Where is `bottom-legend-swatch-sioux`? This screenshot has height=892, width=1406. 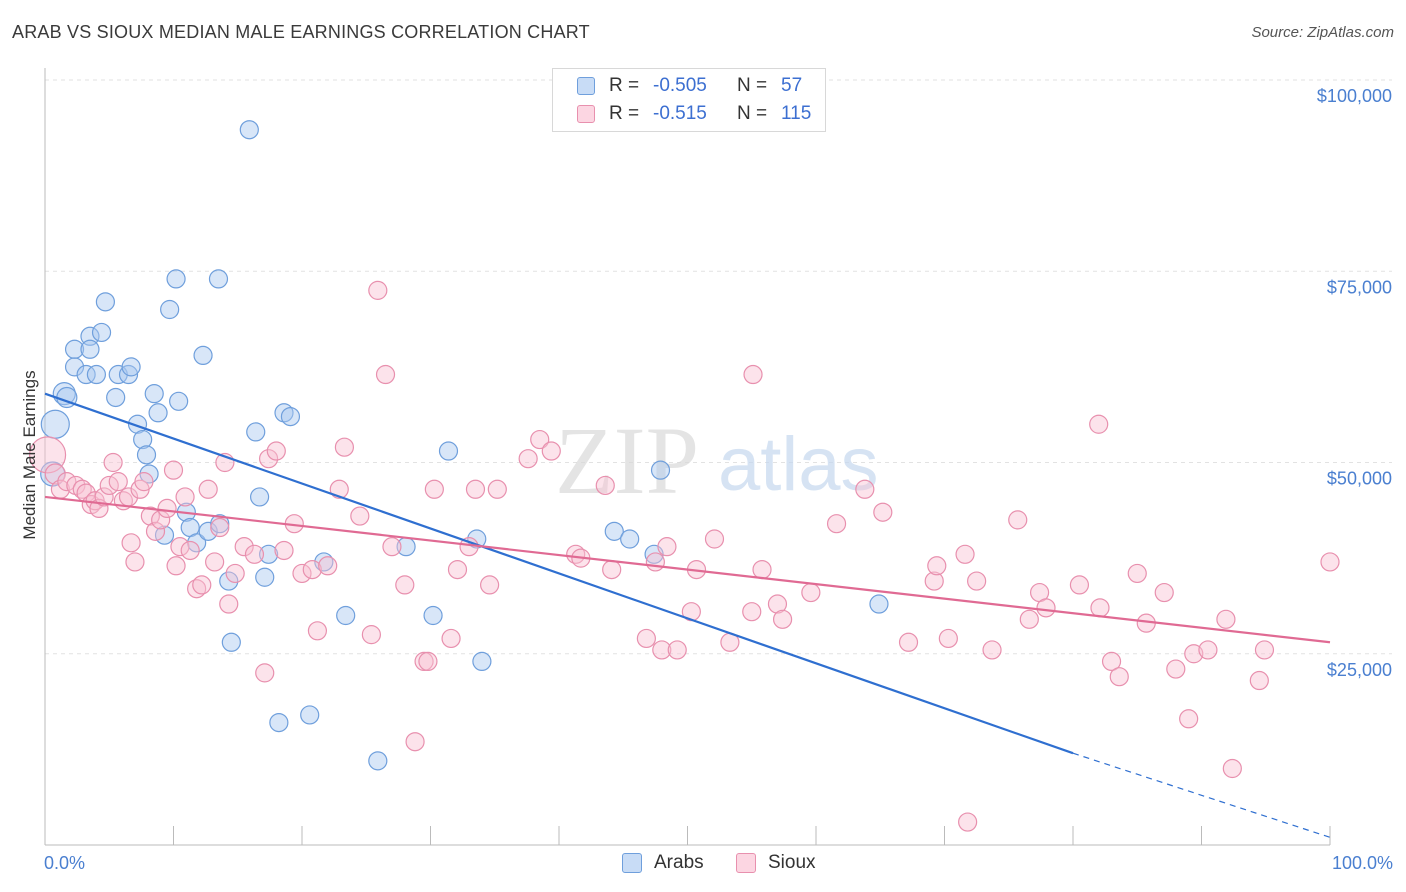
bottom-legend-swatch-sioux is located at coordinates (746, 863).